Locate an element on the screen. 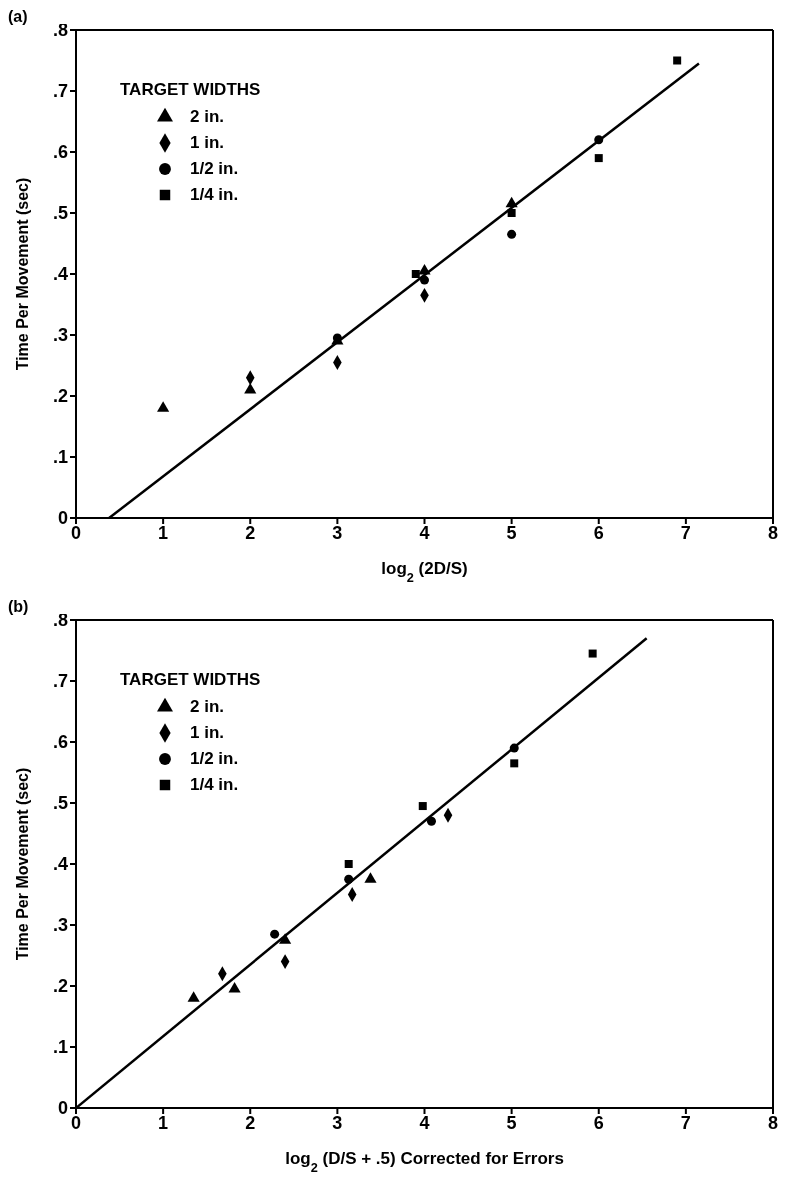 Image resolution: width=791 pixels, height=1193 pixels. x-axis-title: log$_{2}$ (D/S + .5) Corrected for Errors is located at coordinates (424, 1162).